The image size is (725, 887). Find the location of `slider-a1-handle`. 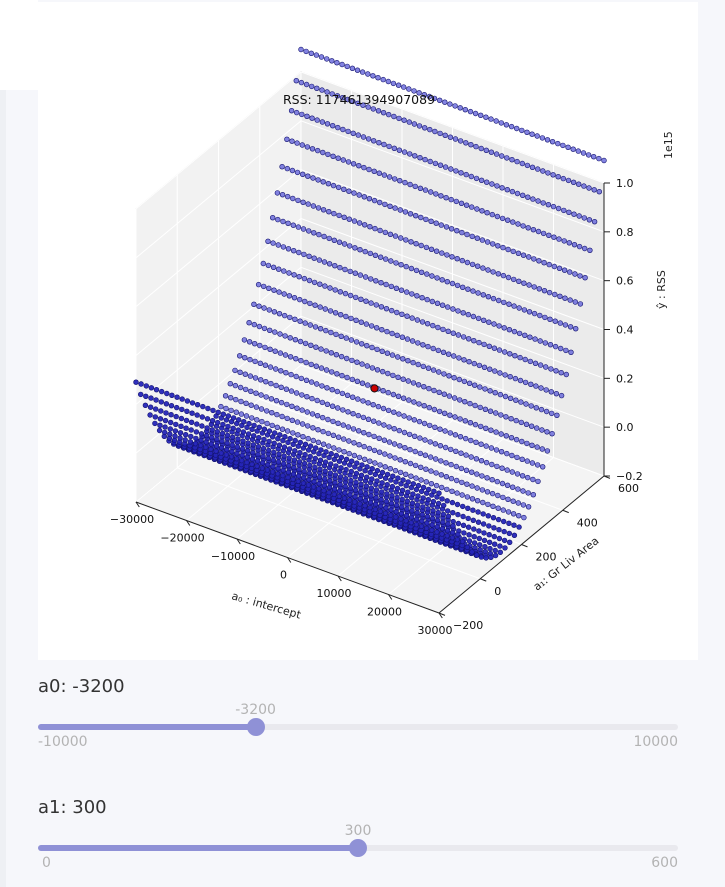

slider-a1-handle is located at coordinates (358, 848).